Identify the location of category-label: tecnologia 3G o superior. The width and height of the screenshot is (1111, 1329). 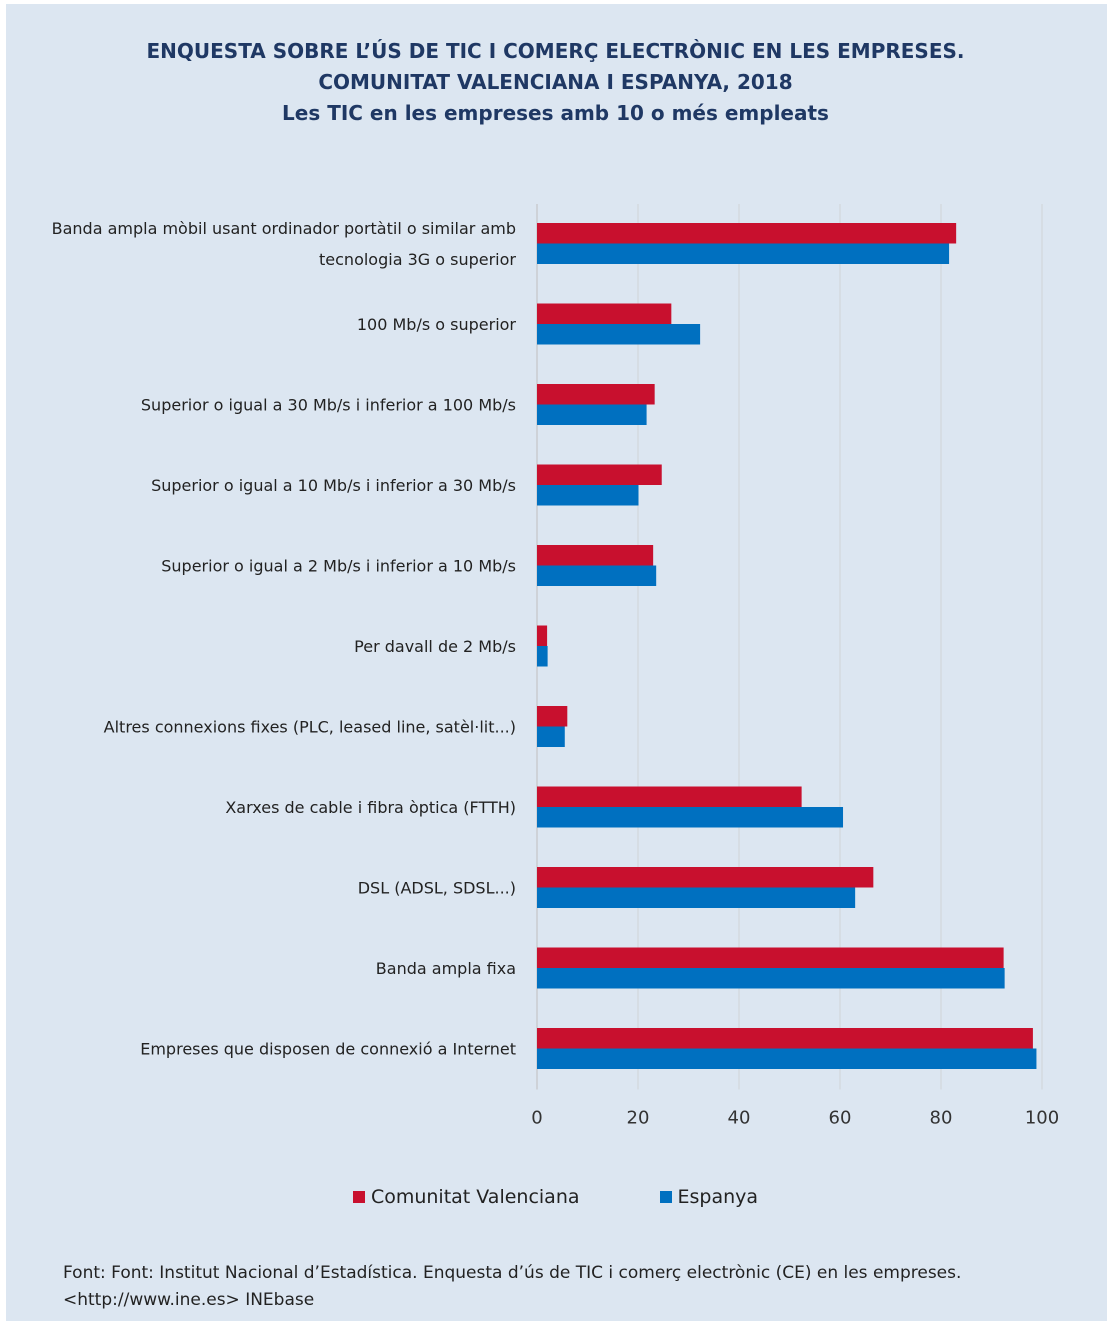
(417, 259).